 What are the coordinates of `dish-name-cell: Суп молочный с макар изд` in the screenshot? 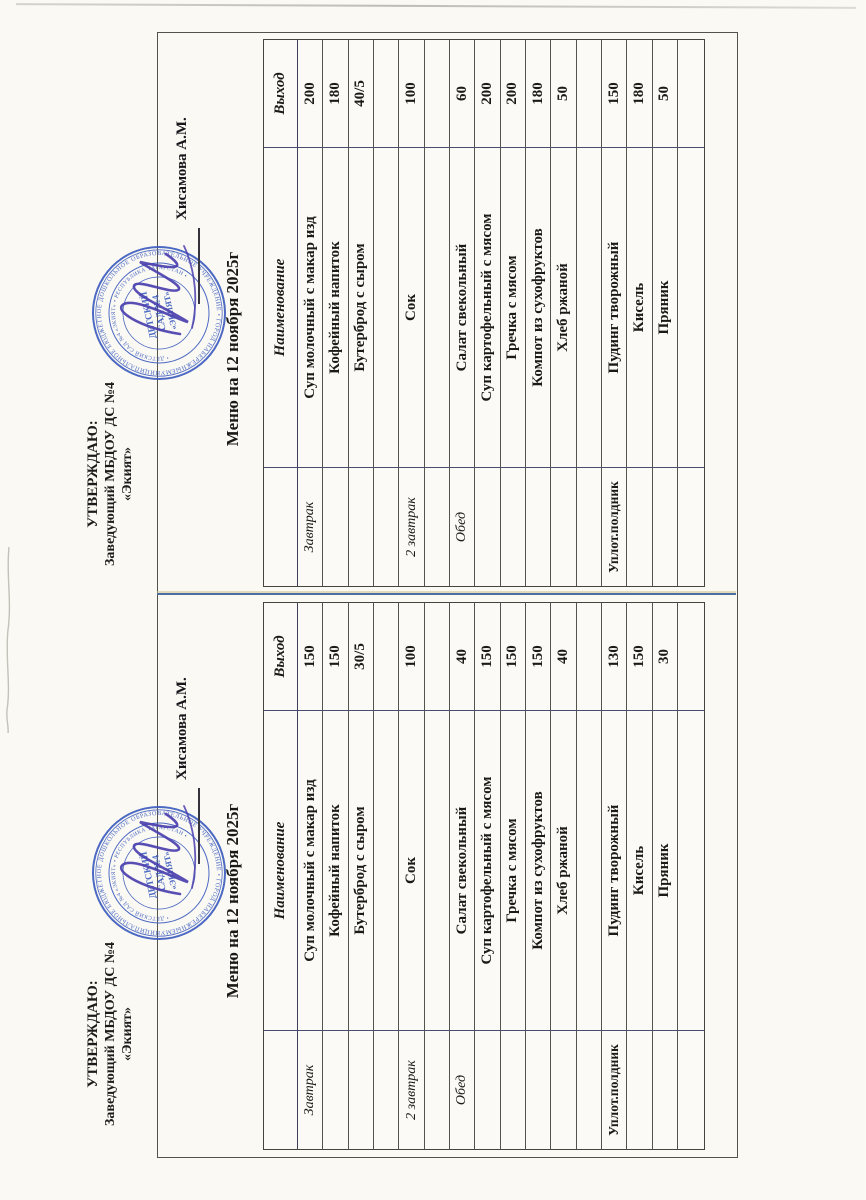 It's located at (311, 307).